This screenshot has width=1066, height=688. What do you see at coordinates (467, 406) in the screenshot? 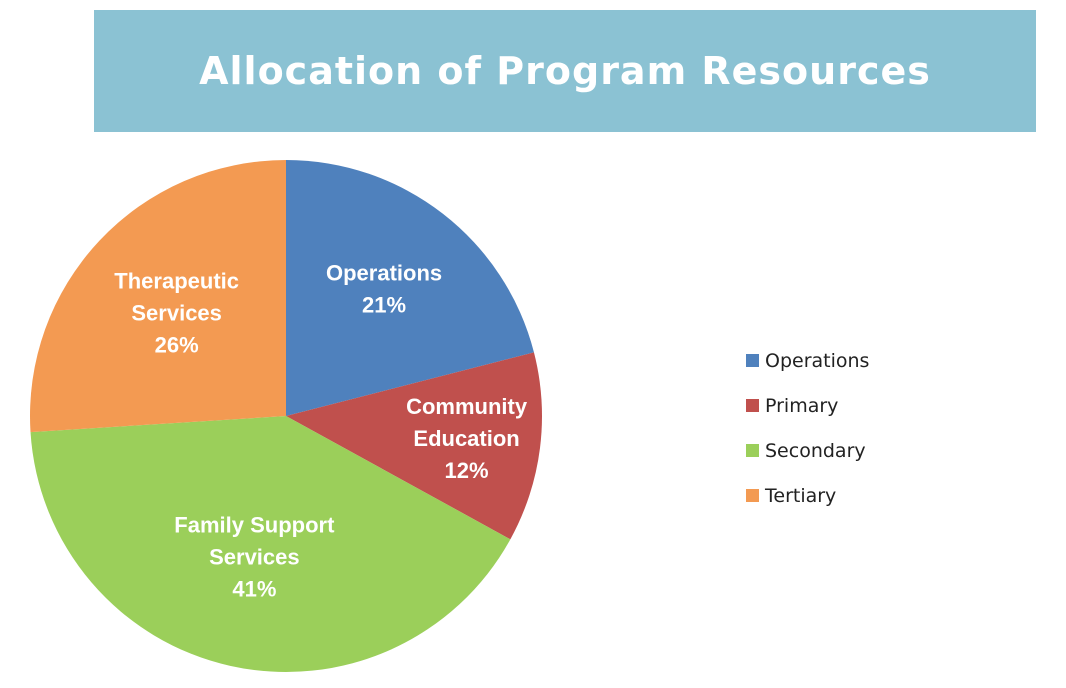
I see `slice-label-line: Community` at bounding box center [467, 406].